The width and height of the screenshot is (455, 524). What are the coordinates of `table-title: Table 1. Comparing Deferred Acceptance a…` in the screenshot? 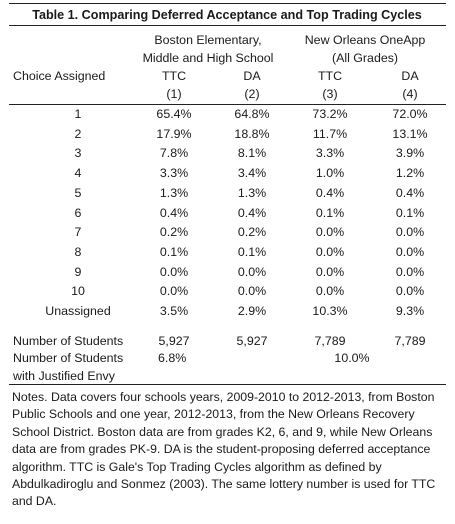 It's located at (227, 15).